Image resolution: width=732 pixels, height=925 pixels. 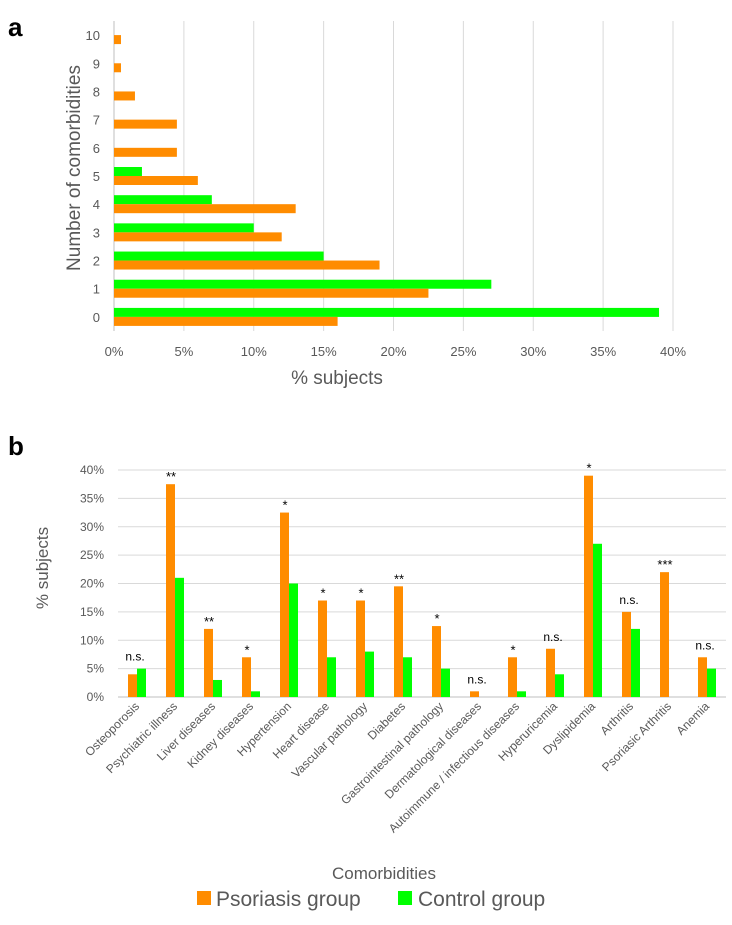 What do you see at coordinates (324, 351) in the screenshot?
I see `panel-a-x-tick-label: 15%` at bounding box center [324, 351].